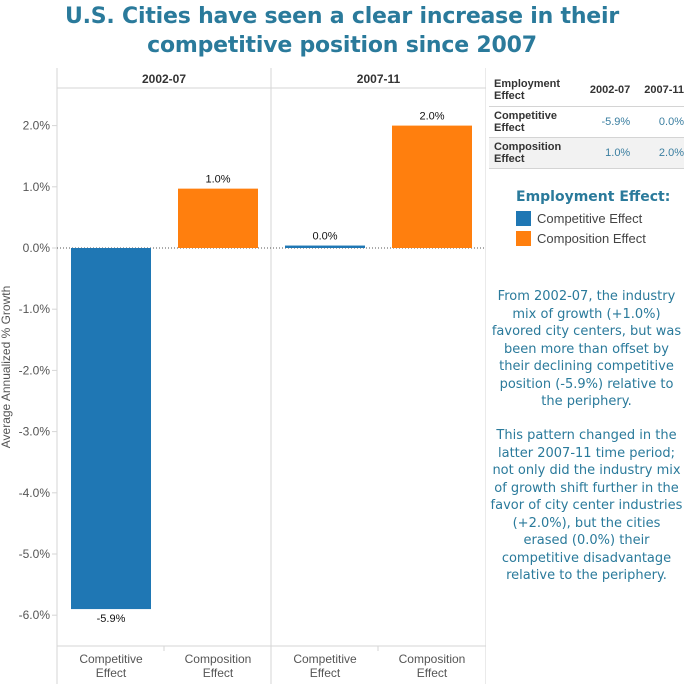  Describe the element at coordinates (37, 187) in the screenshot. I see `y-tick-label: 1.0%` at that location.